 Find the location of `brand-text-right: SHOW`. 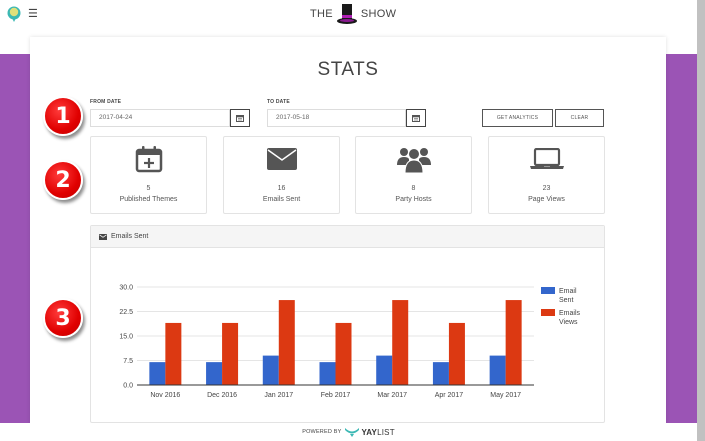

brand-text-right: SHOW is located at coordinates (378, 14).